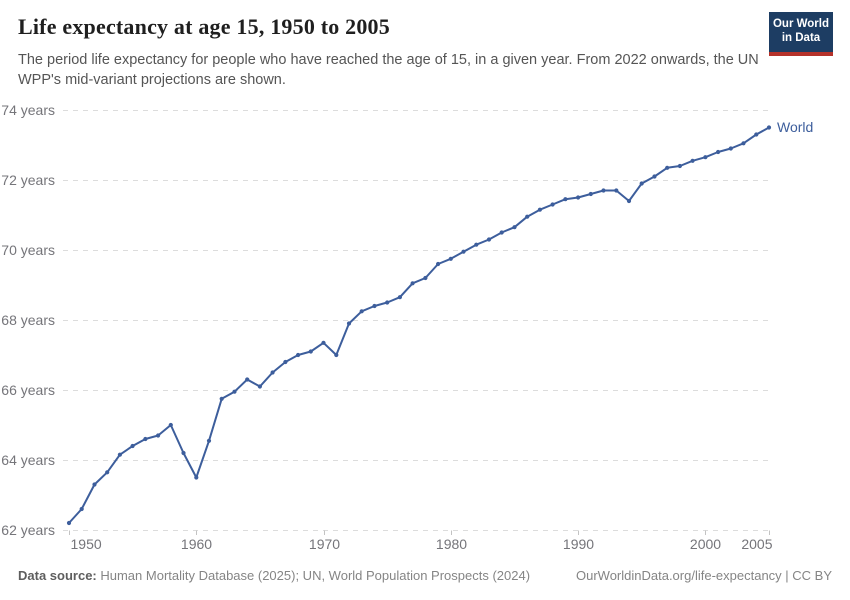 This screenshot has height=600, width=850. What do you see at coordinates (800, 24) in the screenshot?
I see `owid-logo-line1: Our World` at bounding box center [800, 24].